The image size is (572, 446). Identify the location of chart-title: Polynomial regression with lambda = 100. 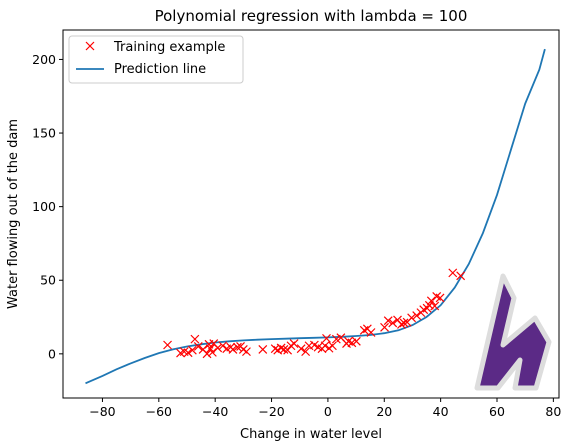
(311, 16).